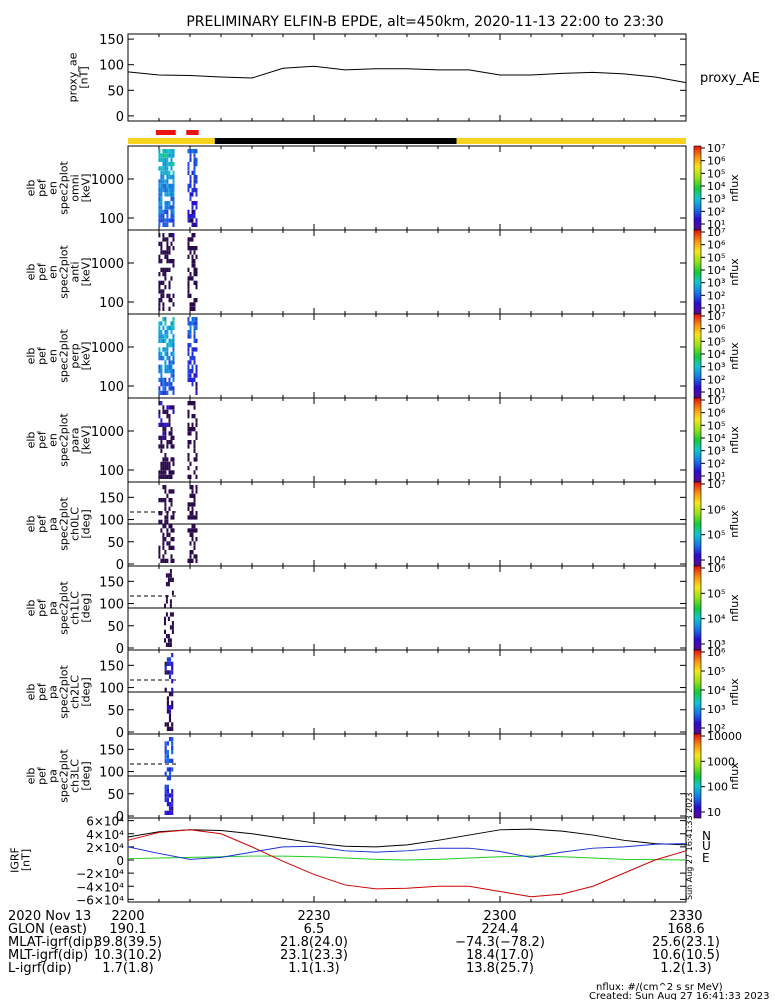  What do you see at coordinates (47, 929) in the screenshot?
I see `x-row-label: GLON (east)` at bounding box center [47, 929].